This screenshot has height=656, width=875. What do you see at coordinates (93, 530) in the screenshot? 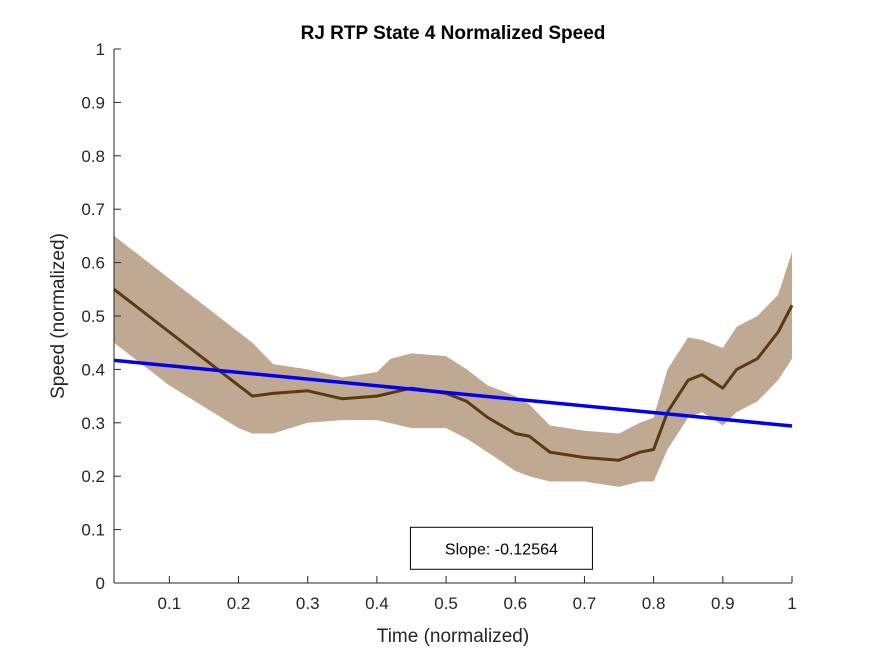
I see `y-tick-label: 0.1` at bounding box center [93, 530].